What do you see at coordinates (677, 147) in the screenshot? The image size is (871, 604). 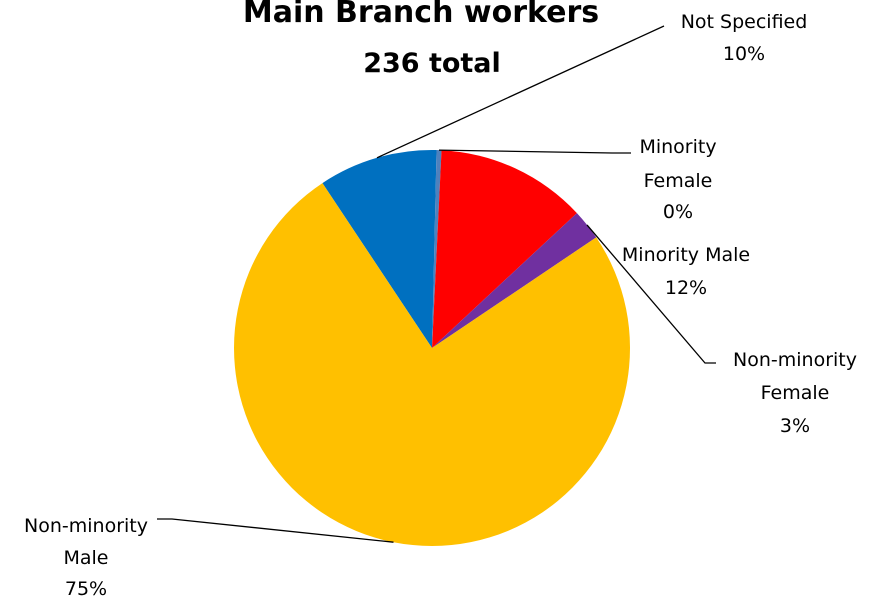 I see `slice-label-minority-female: Minority` at bounding box center [677, 147].